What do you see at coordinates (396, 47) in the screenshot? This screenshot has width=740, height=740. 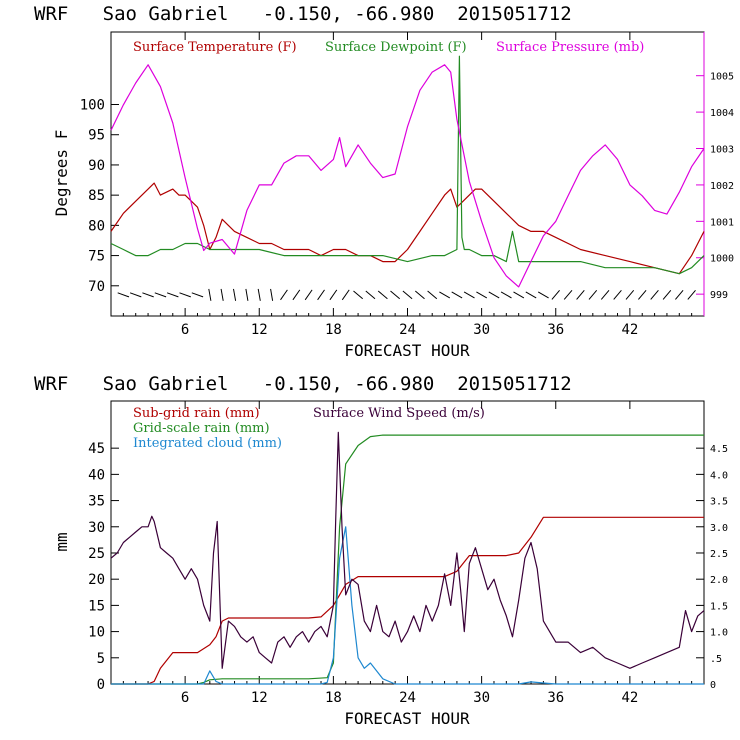 I see `legend-surface-dewpoint: Surface Dewpoint (F)` at bounding box center [396, 47].